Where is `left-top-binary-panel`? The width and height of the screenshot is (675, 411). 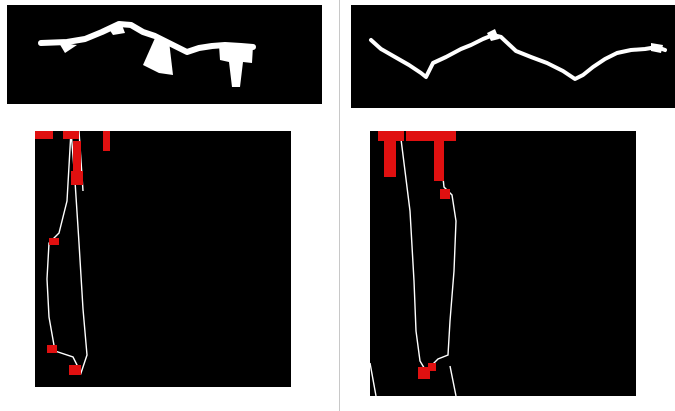
left-top-binary-panel is located at coordinates (164, 54).